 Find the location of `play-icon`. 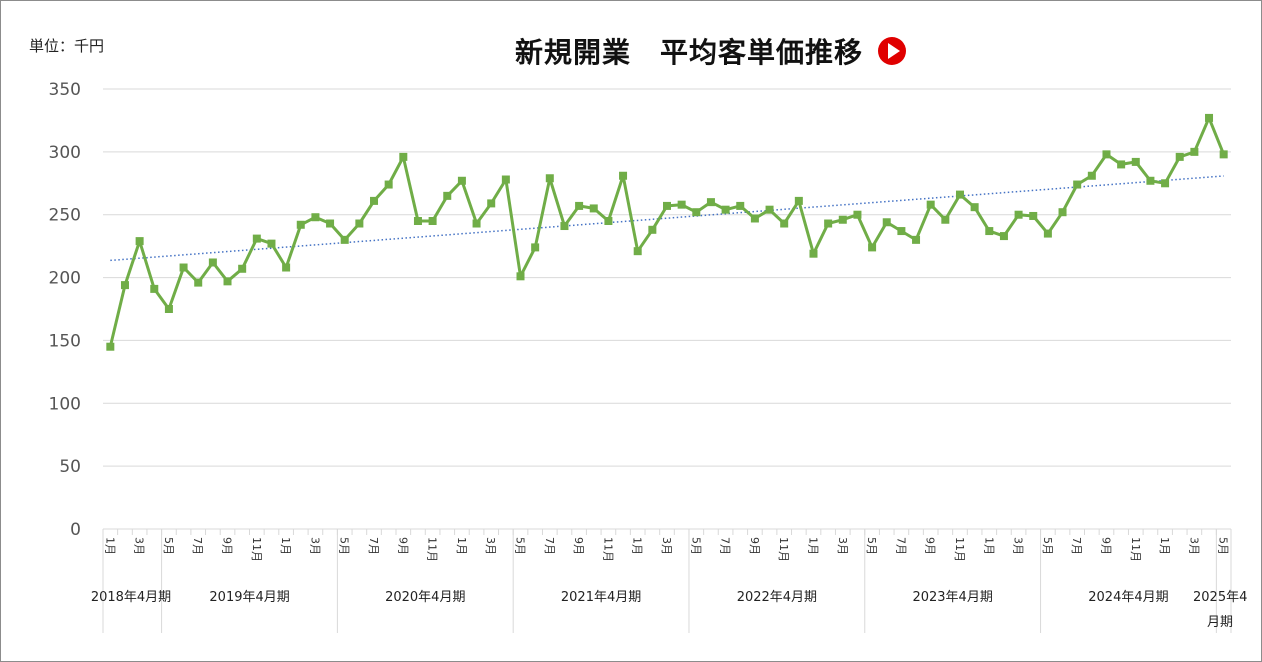

play-icon is located at coordinates (892, 51).